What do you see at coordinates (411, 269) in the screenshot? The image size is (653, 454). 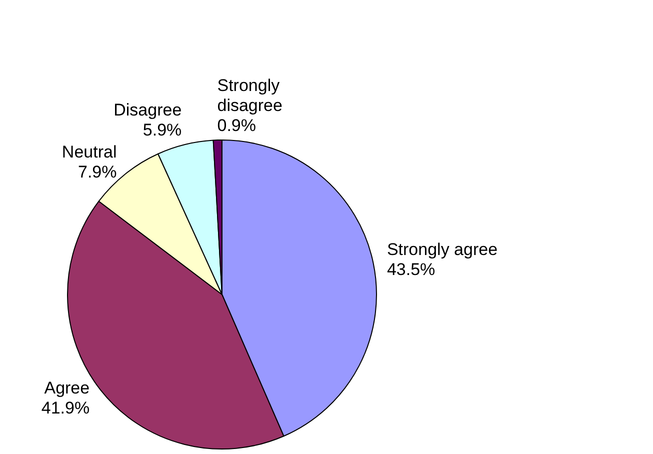 I see `data-label: 43.5%` at bounding box center [411, 269].